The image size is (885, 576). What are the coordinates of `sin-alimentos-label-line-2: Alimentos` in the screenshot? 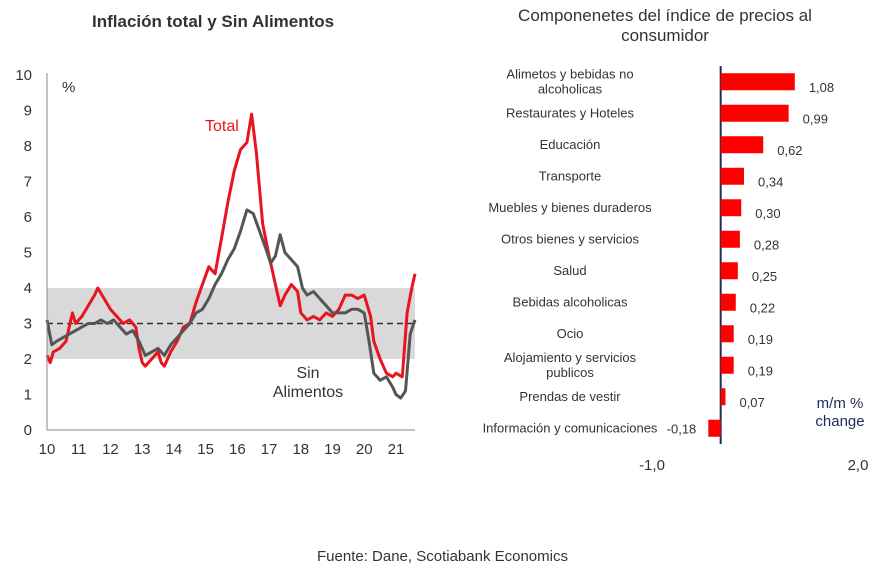 It's located at (308, 392).